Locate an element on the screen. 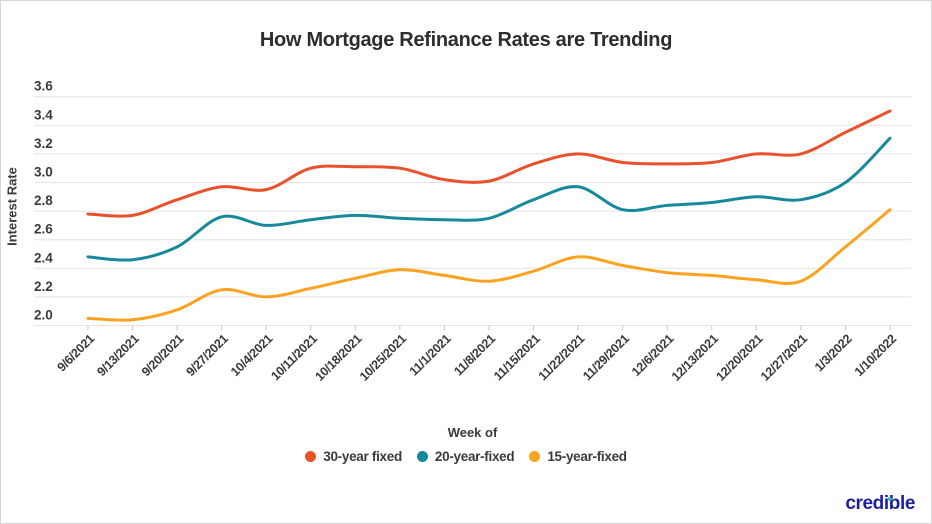 The image size is (932, 524). legend-label: 15-year-fixed is located at coordinates (587, 456).